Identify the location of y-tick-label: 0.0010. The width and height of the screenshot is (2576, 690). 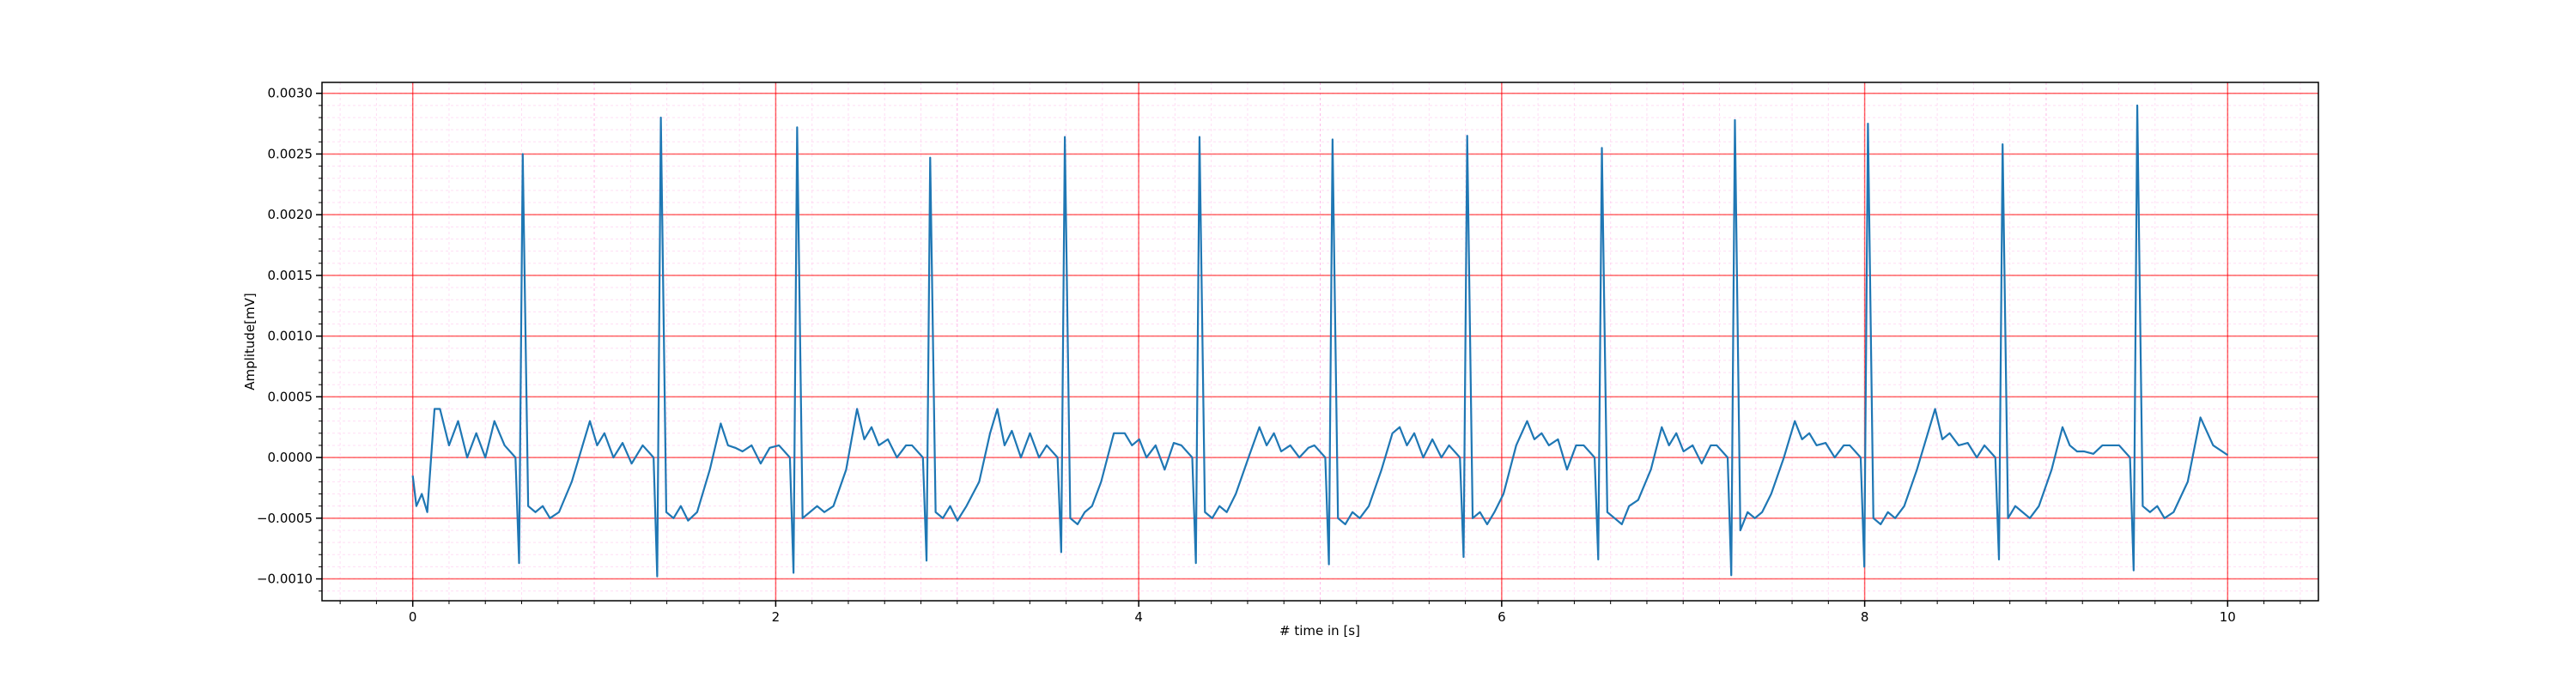
(291, 336).